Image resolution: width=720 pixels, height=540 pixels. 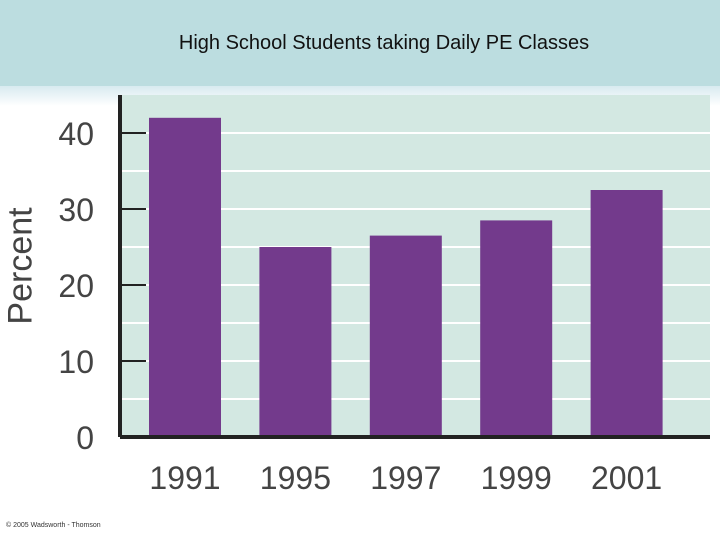 I want to click on y-tick-label-30: 30, so click(x=76, y=210).